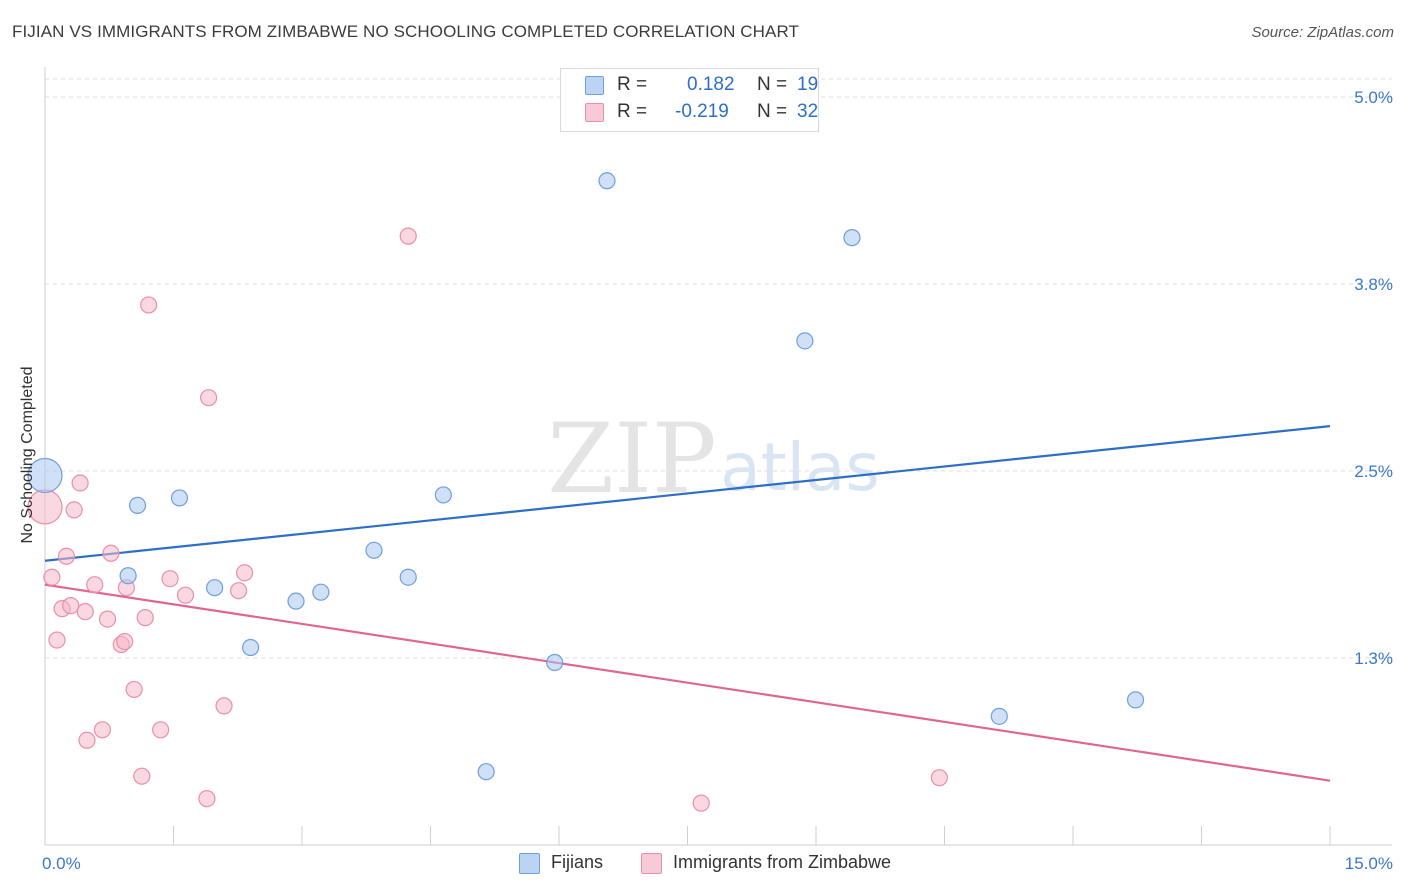 Image resolution: width=1406 pixels, height=892 pixels. I want to click on n-value: 19, so click(808, 84).